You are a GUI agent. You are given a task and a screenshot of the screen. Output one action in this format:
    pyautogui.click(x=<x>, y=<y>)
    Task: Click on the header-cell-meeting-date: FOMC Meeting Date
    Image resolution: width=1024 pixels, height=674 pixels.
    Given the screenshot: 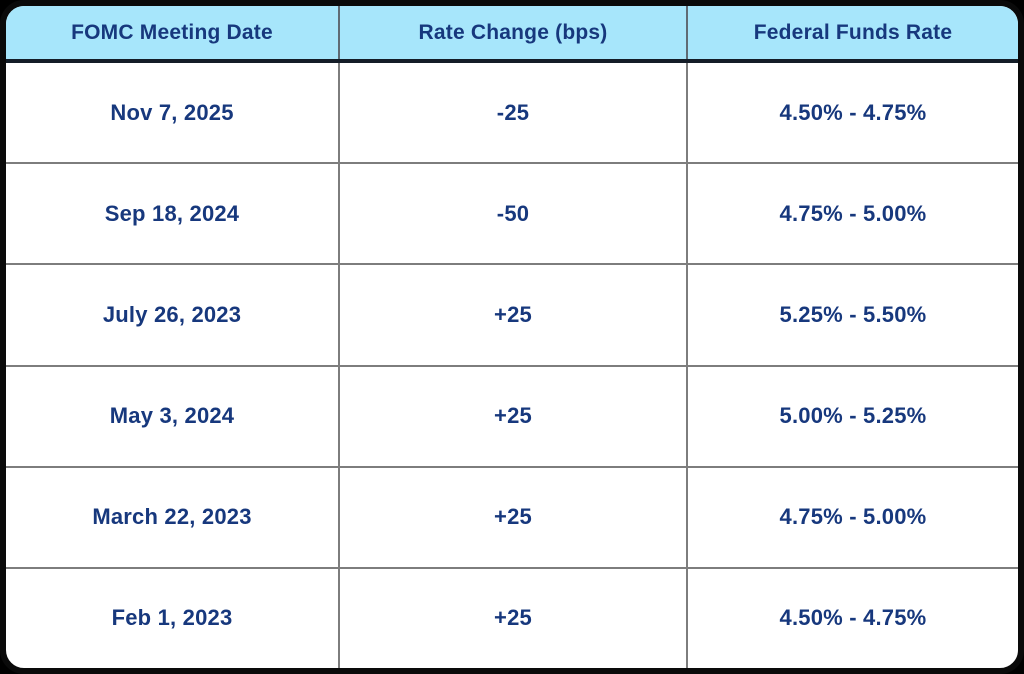 What is the action you would take?
    pyautogui.click(x=173, y=32)
    